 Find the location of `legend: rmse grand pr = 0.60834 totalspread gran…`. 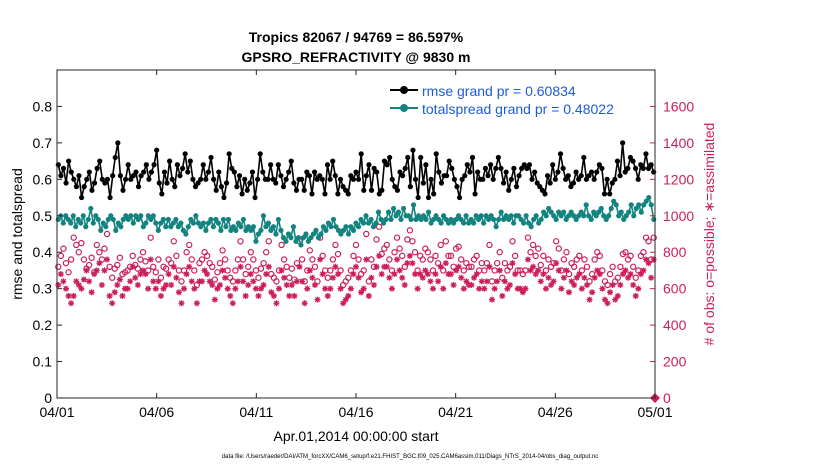

legend: rmse grand pr = 0.60834 totalspread gran… is located at coordinates (502, 100).